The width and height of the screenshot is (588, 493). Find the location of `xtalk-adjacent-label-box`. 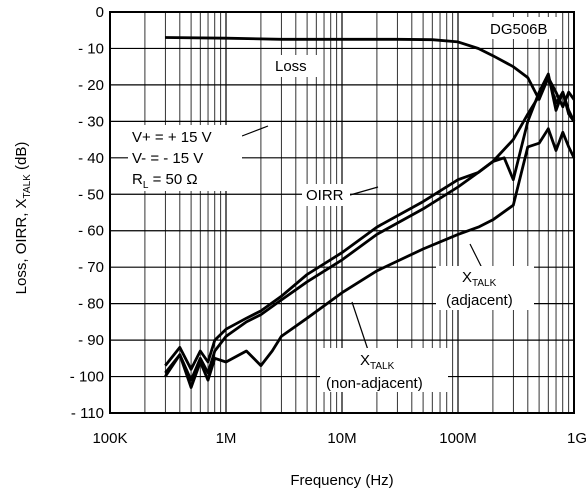

xtalk-adjacent-label-box is located at coordinates (485, 288).